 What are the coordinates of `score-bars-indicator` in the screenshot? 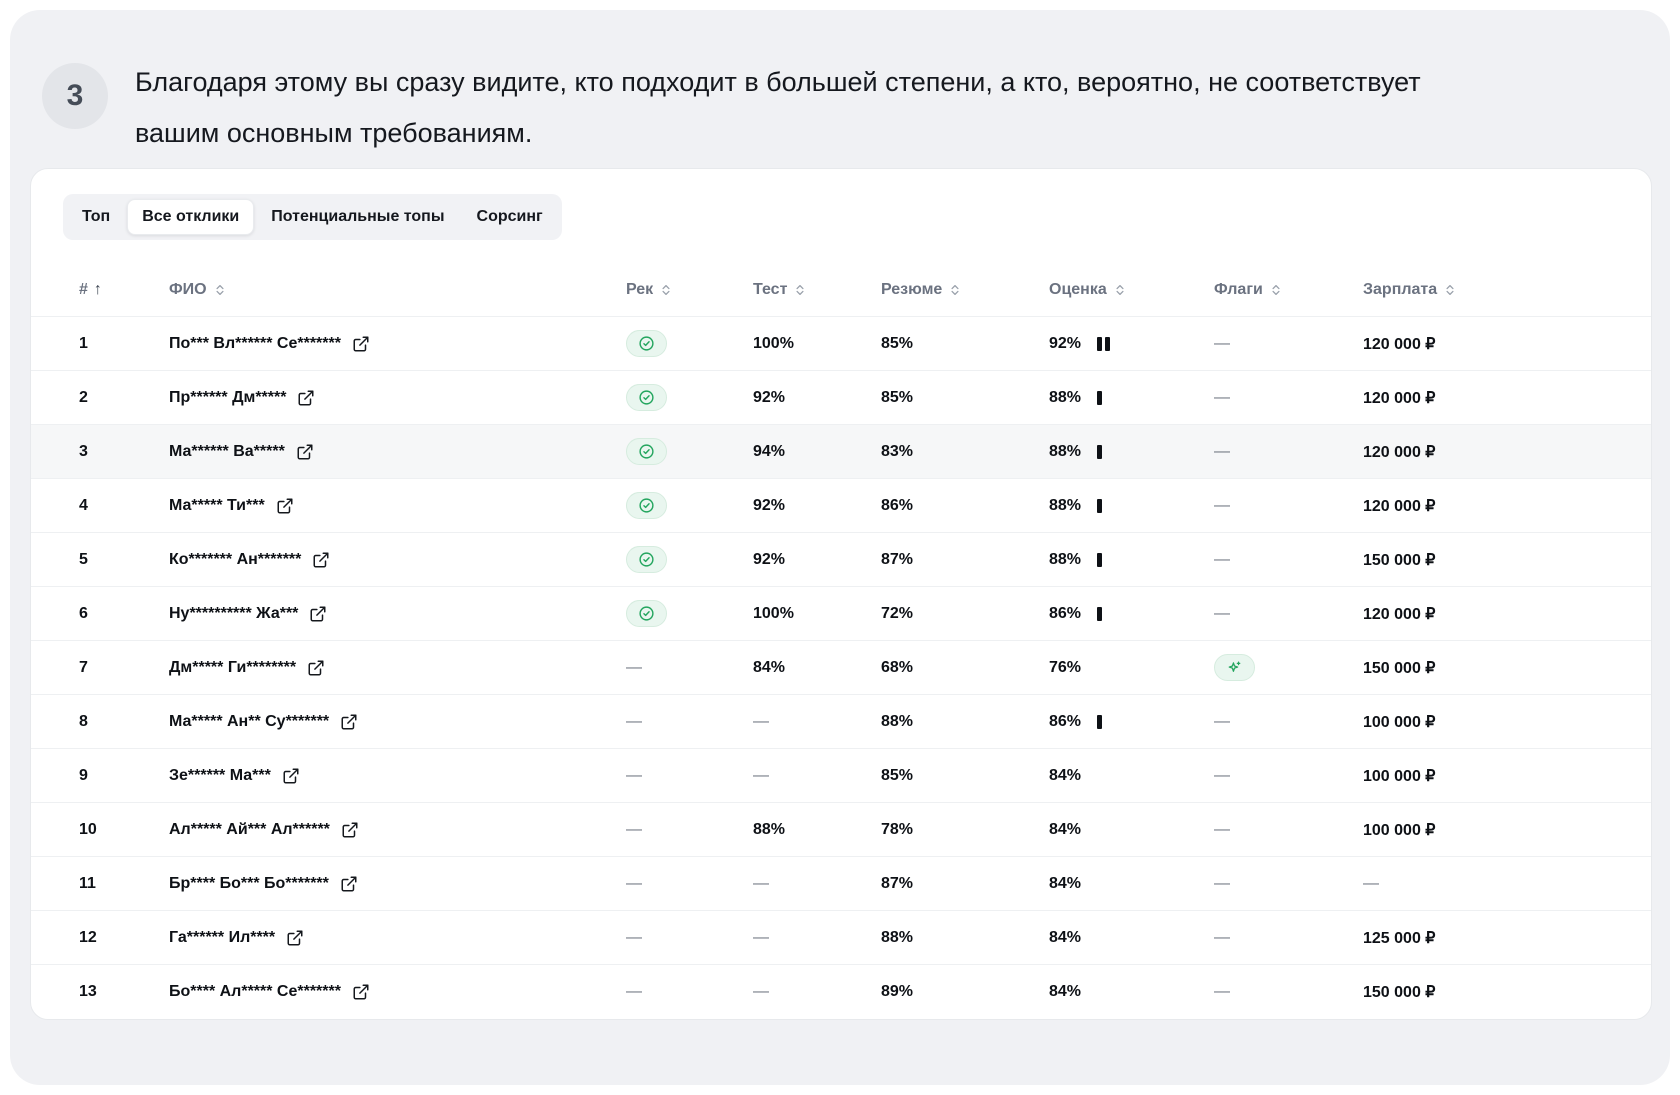 It's located at (1104, 343).